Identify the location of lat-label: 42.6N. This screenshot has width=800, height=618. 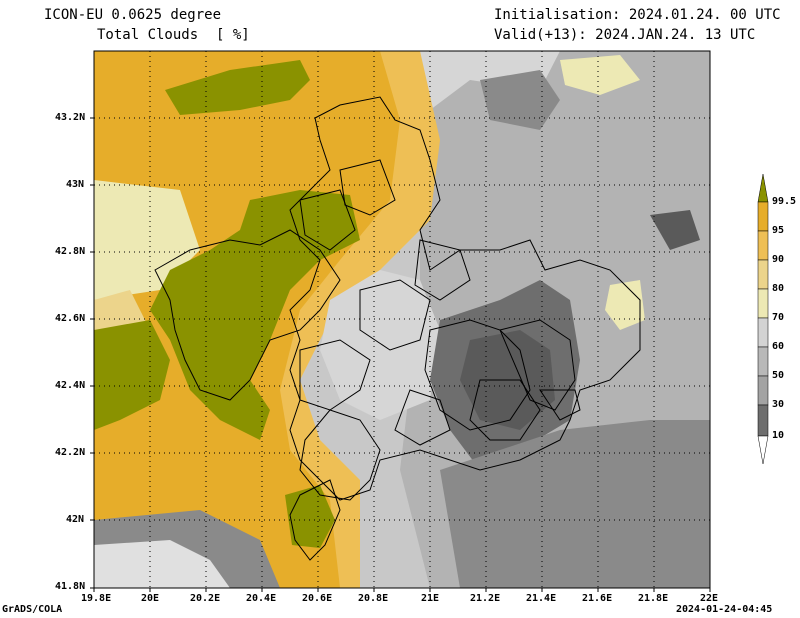
(70, 318).